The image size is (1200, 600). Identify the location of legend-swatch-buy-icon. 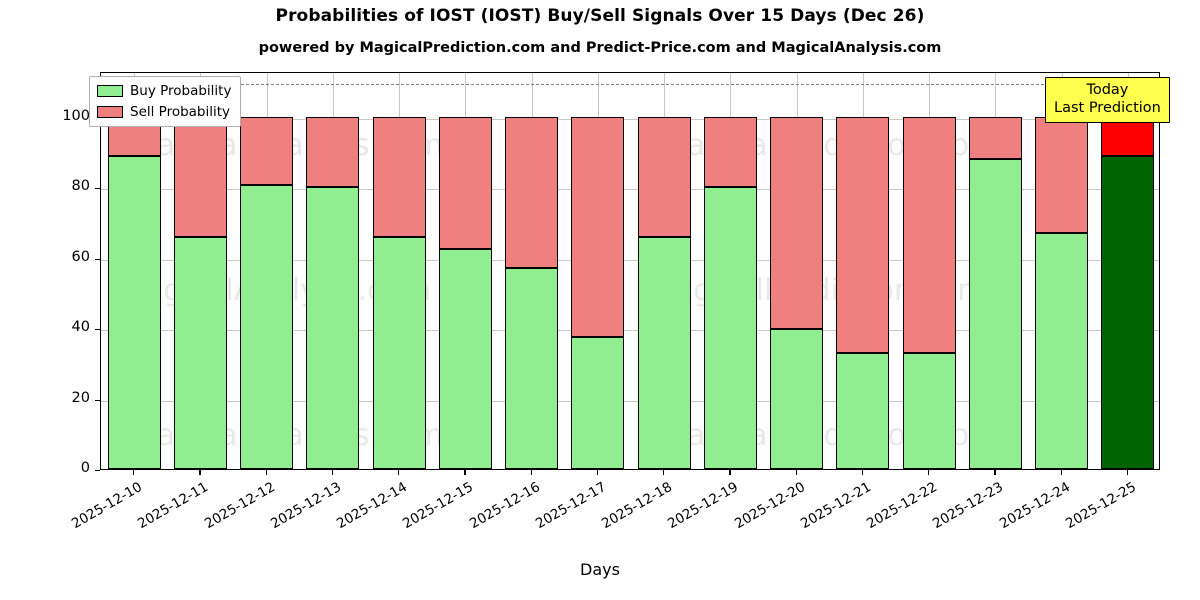
(110, 91).